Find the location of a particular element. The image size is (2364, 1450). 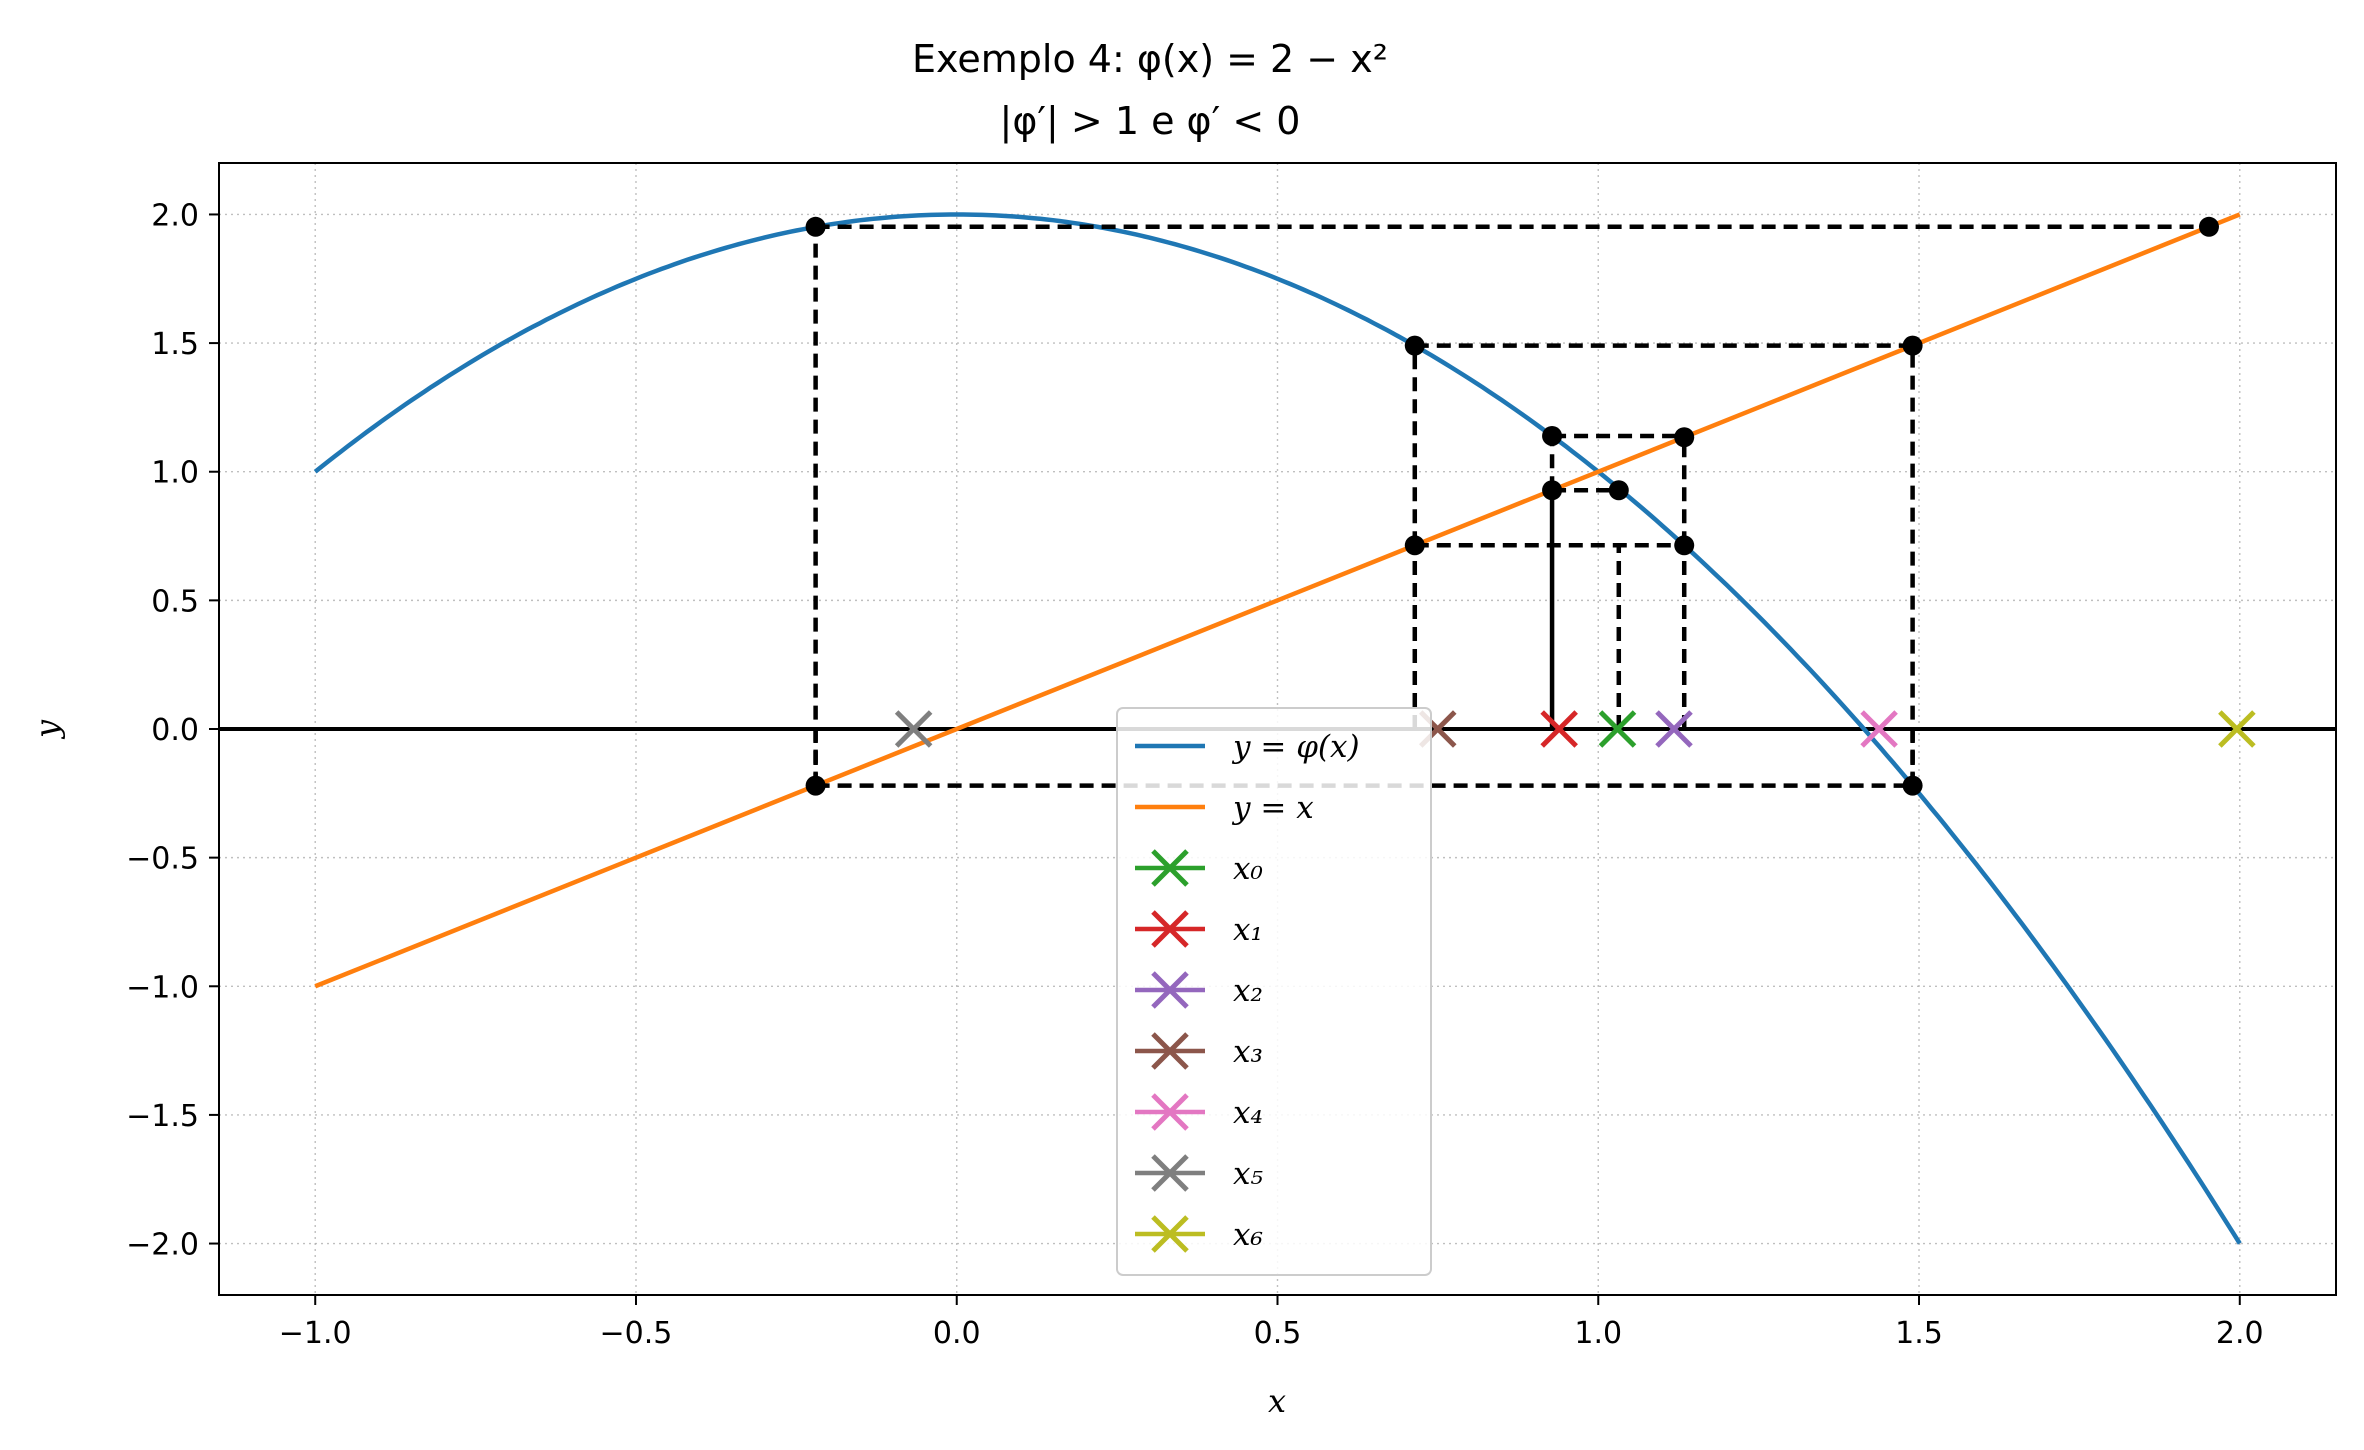

x-tick-label: 0.0 is located at coordinates (957, 1333).